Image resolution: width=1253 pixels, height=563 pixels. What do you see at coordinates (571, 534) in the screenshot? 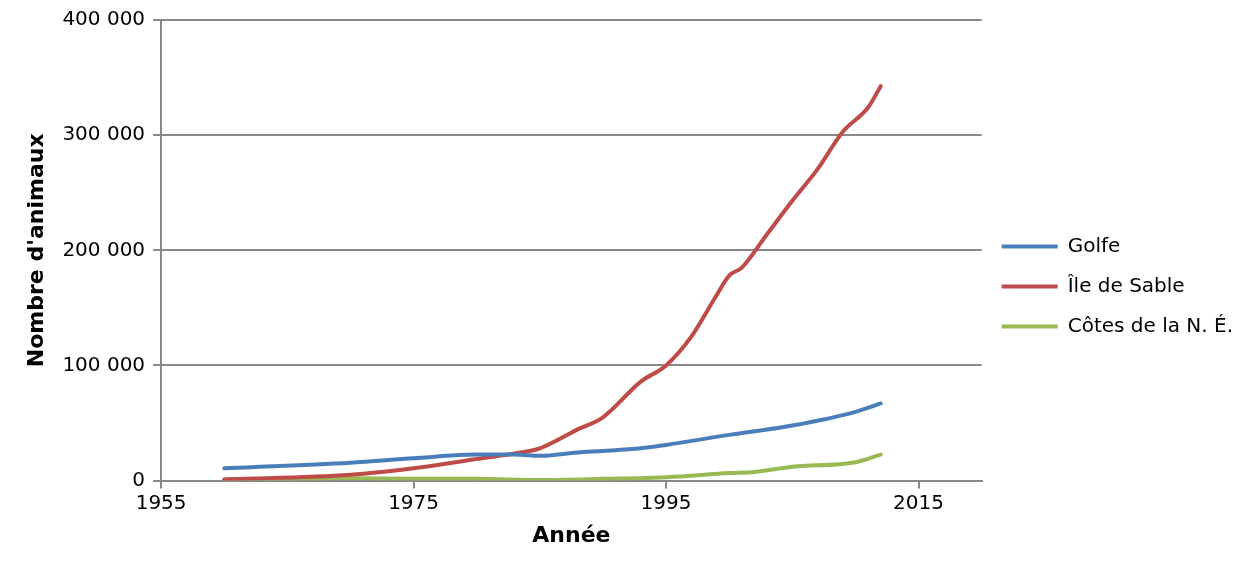
I see `x-axis-title: Année` at bounding box center [571, 534].